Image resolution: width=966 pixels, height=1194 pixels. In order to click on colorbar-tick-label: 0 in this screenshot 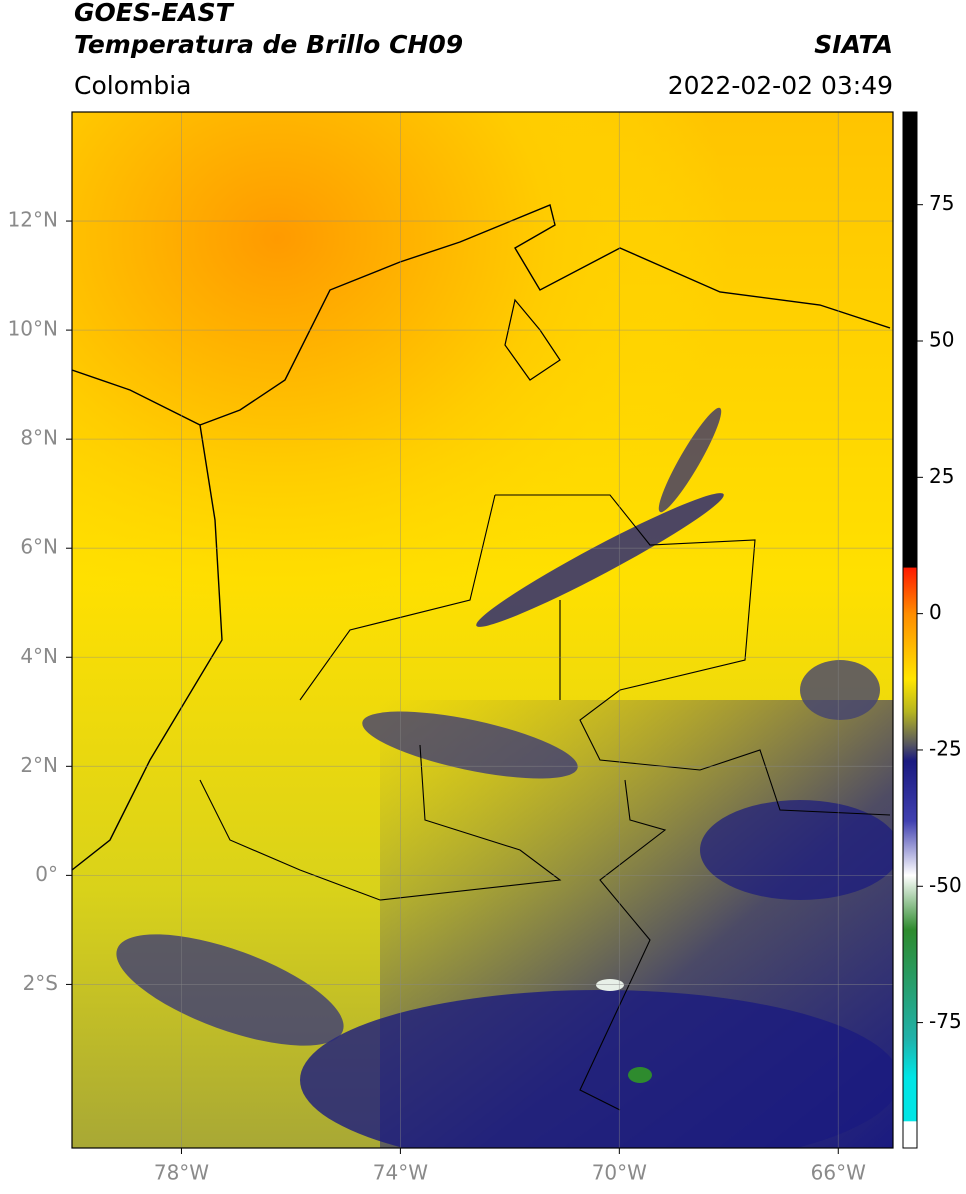, I will do `click(935, 612)`.